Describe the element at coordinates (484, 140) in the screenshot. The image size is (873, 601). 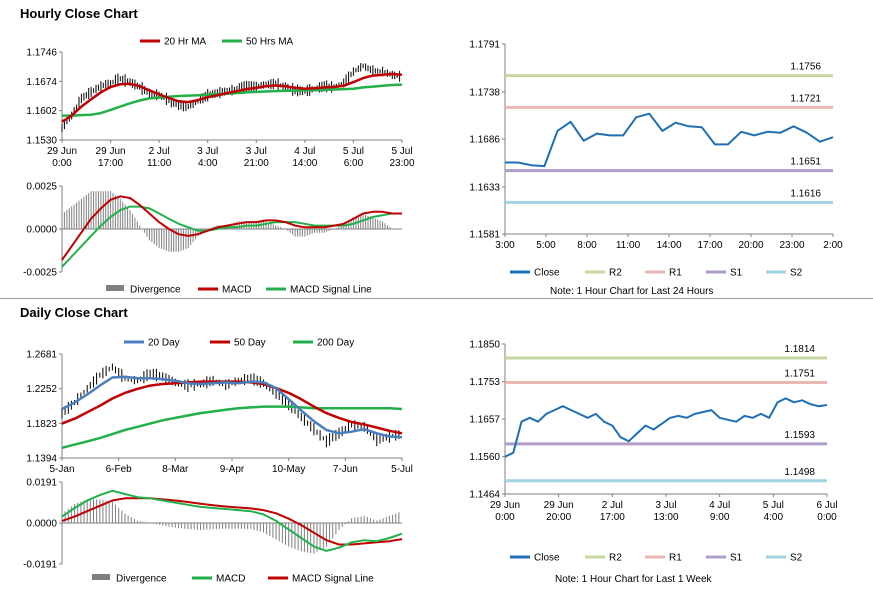
I see `y-tick-label: 1.1686` at that location.